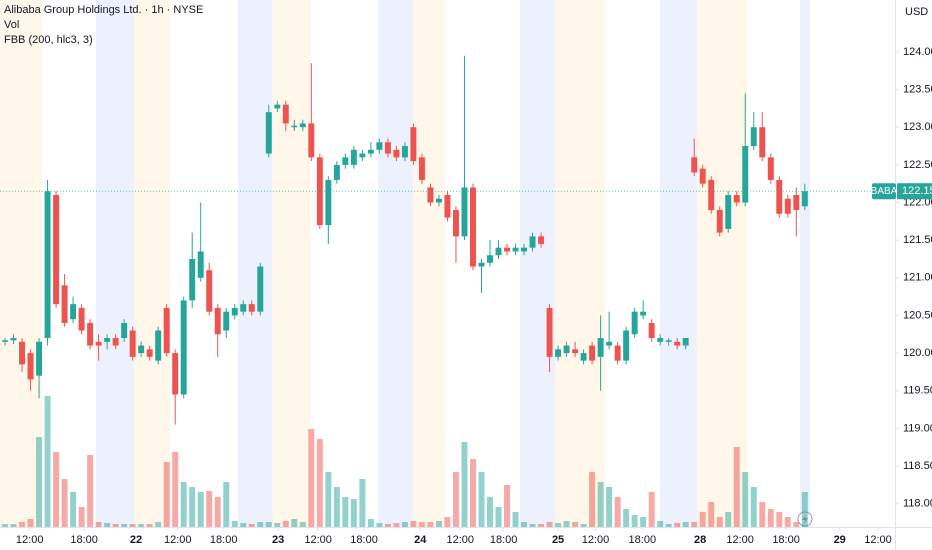 The width and height of the screenshot is (932, 550). Describe the element at coordinates (917, 89) in the screenshot. I see `y-tick-label: 123.50` at that location.